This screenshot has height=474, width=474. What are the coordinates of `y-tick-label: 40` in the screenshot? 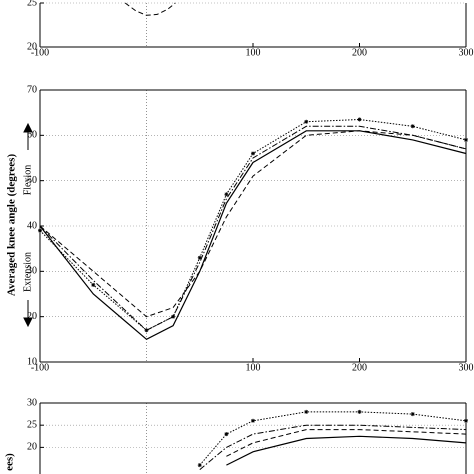 It's located at (32, 225).